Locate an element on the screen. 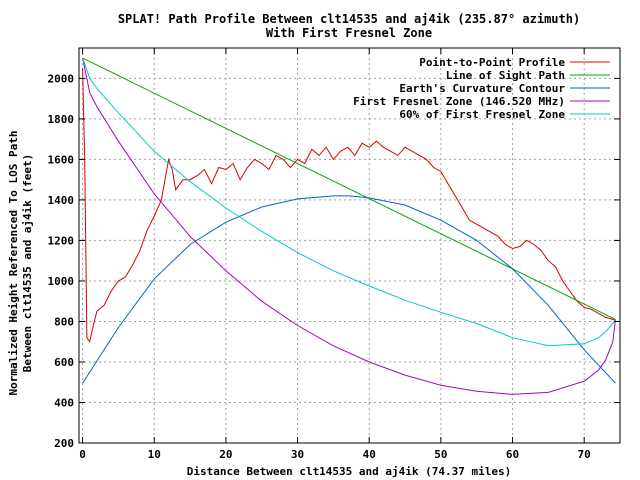 This screenshot has height=480, width=640. x-tick-label: 10 is located at coordinates (154, 454).